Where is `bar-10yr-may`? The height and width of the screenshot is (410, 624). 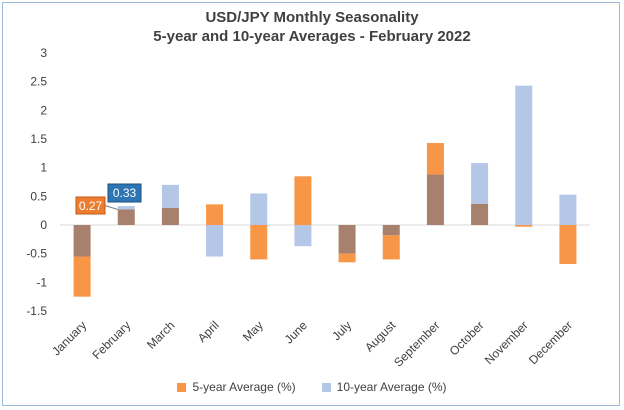 bar-10yr-may is located at coordinates (259, 209).